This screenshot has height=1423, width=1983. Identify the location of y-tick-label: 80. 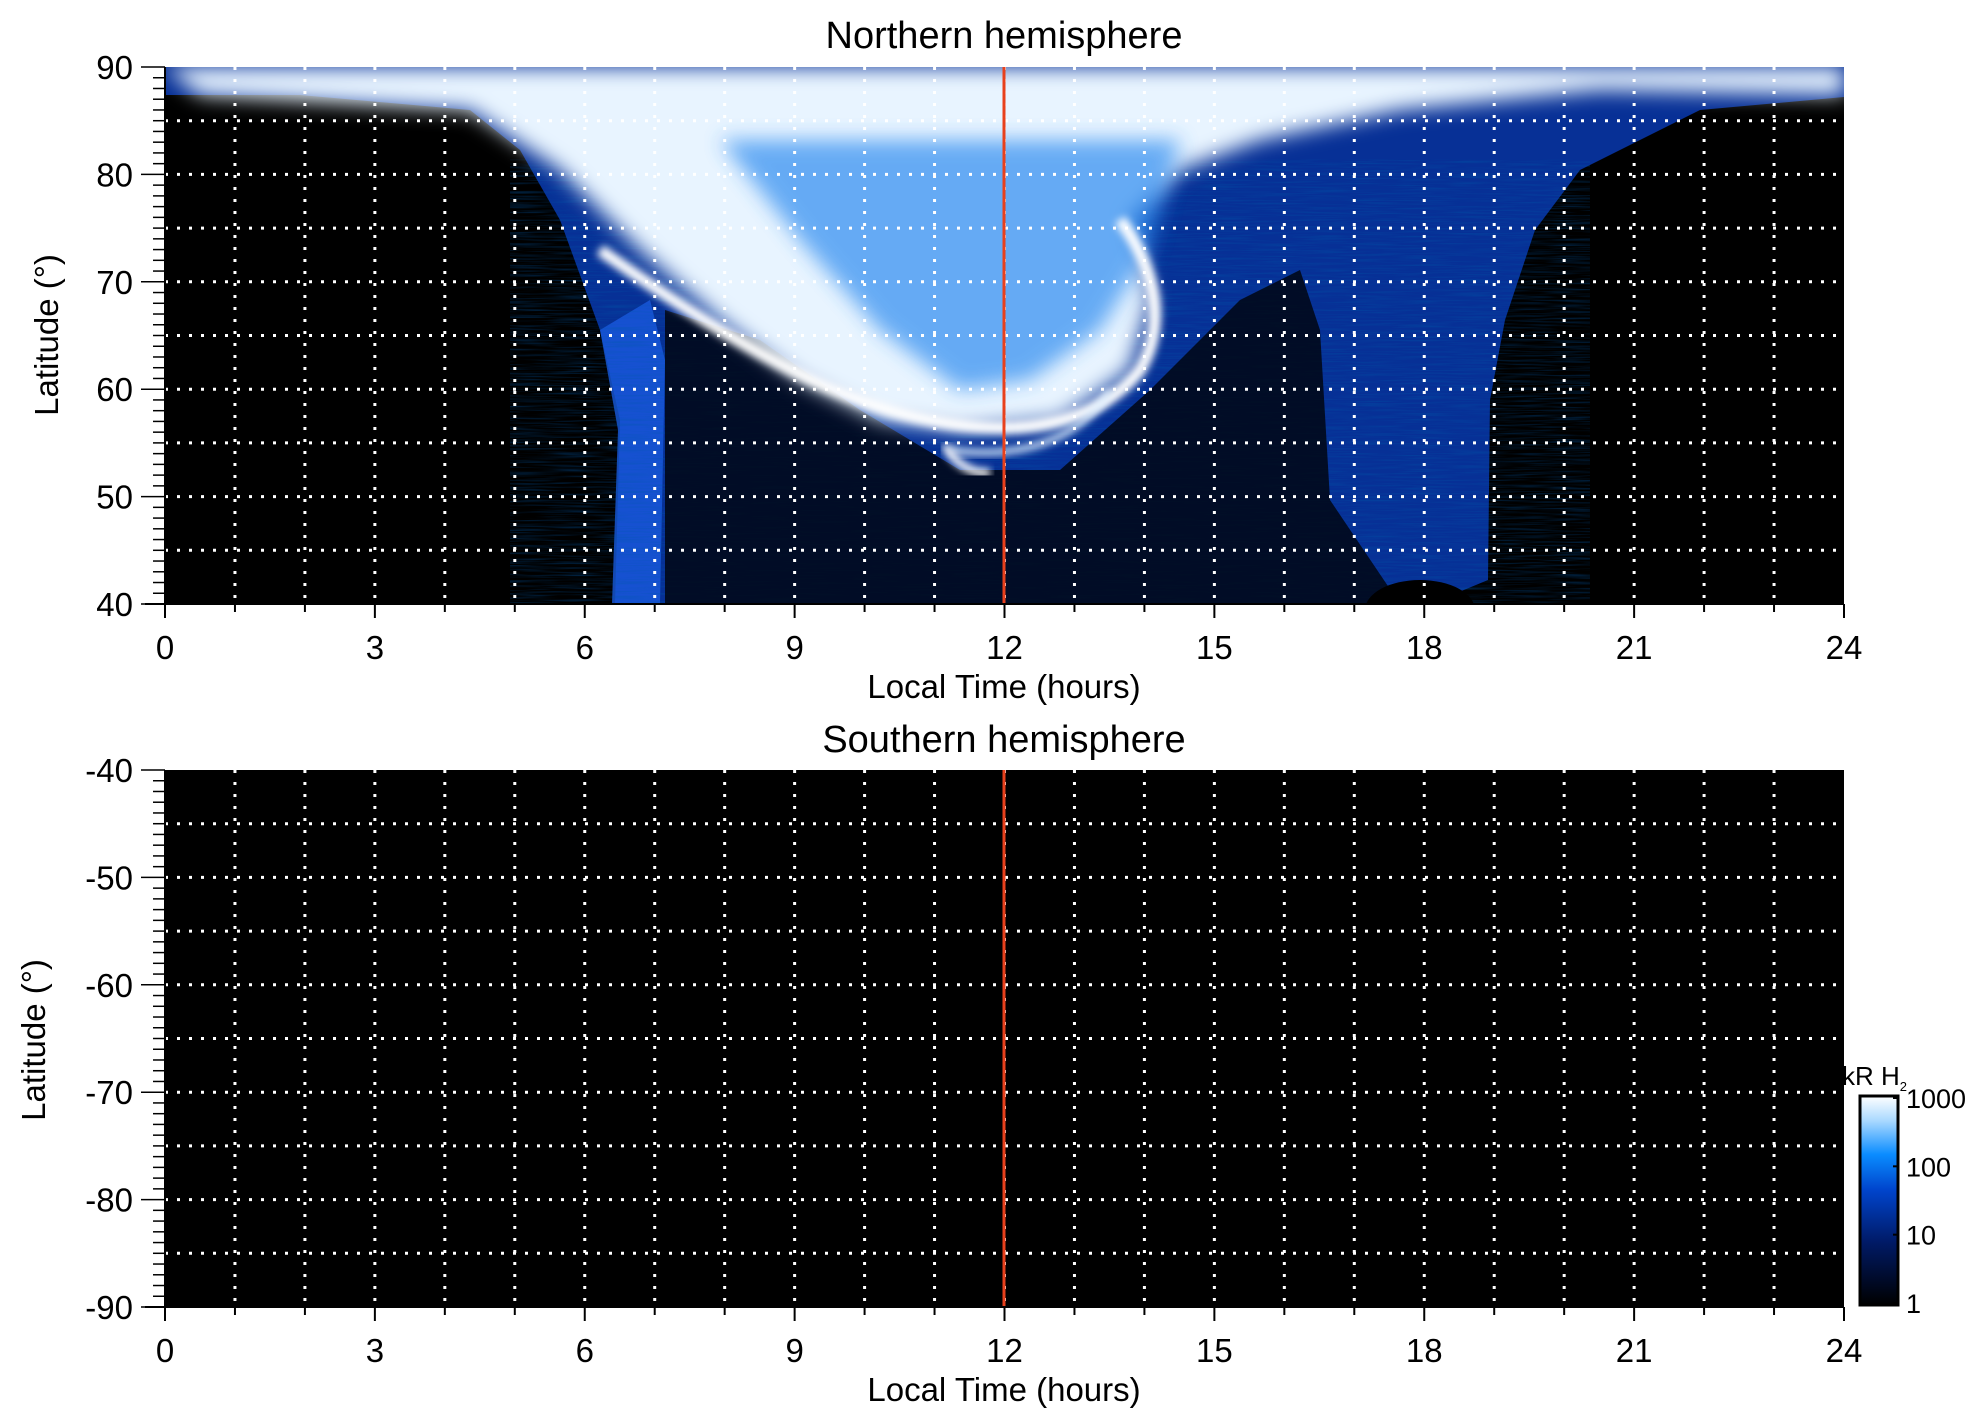
(114, 174).